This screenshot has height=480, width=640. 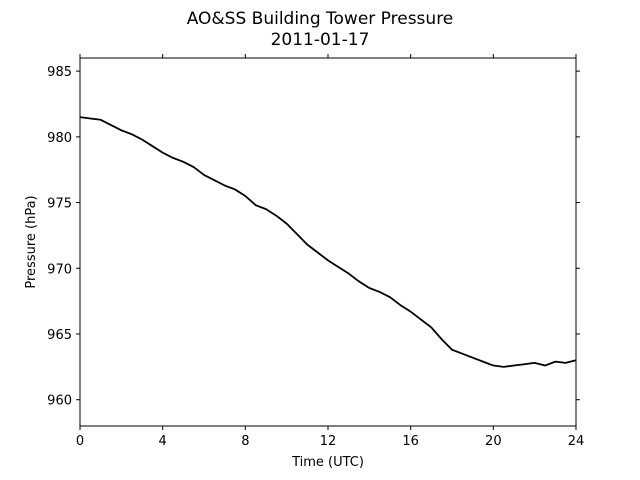 What do you see at coordinates (320, 19) in the screenshot?
I see `chart-title: AO&SS Building Tower Pressure` at bounding box center [320, 19].